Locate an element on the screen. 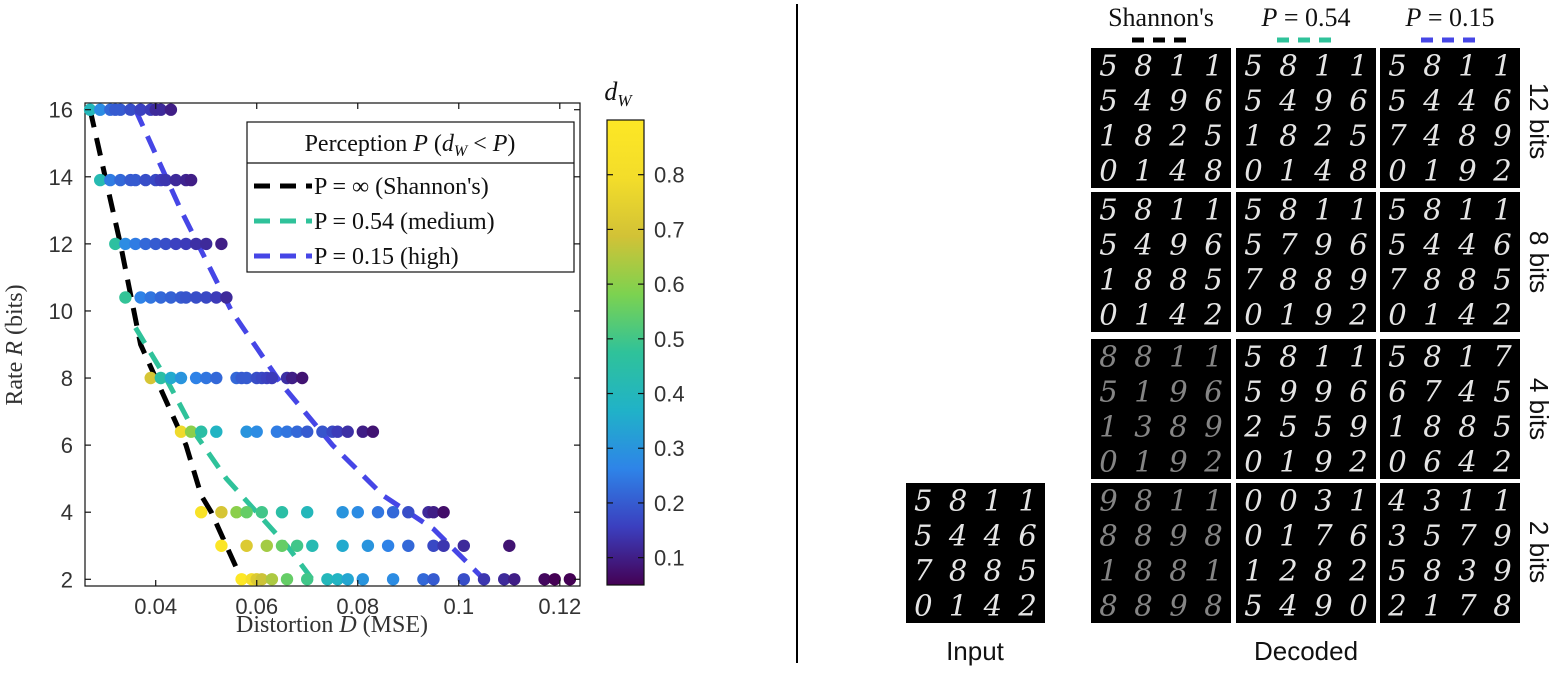 The height and width of the screenshot is (674, 1555). y-axis-label: Rate R (bits) is located at coordinates (15, 344).